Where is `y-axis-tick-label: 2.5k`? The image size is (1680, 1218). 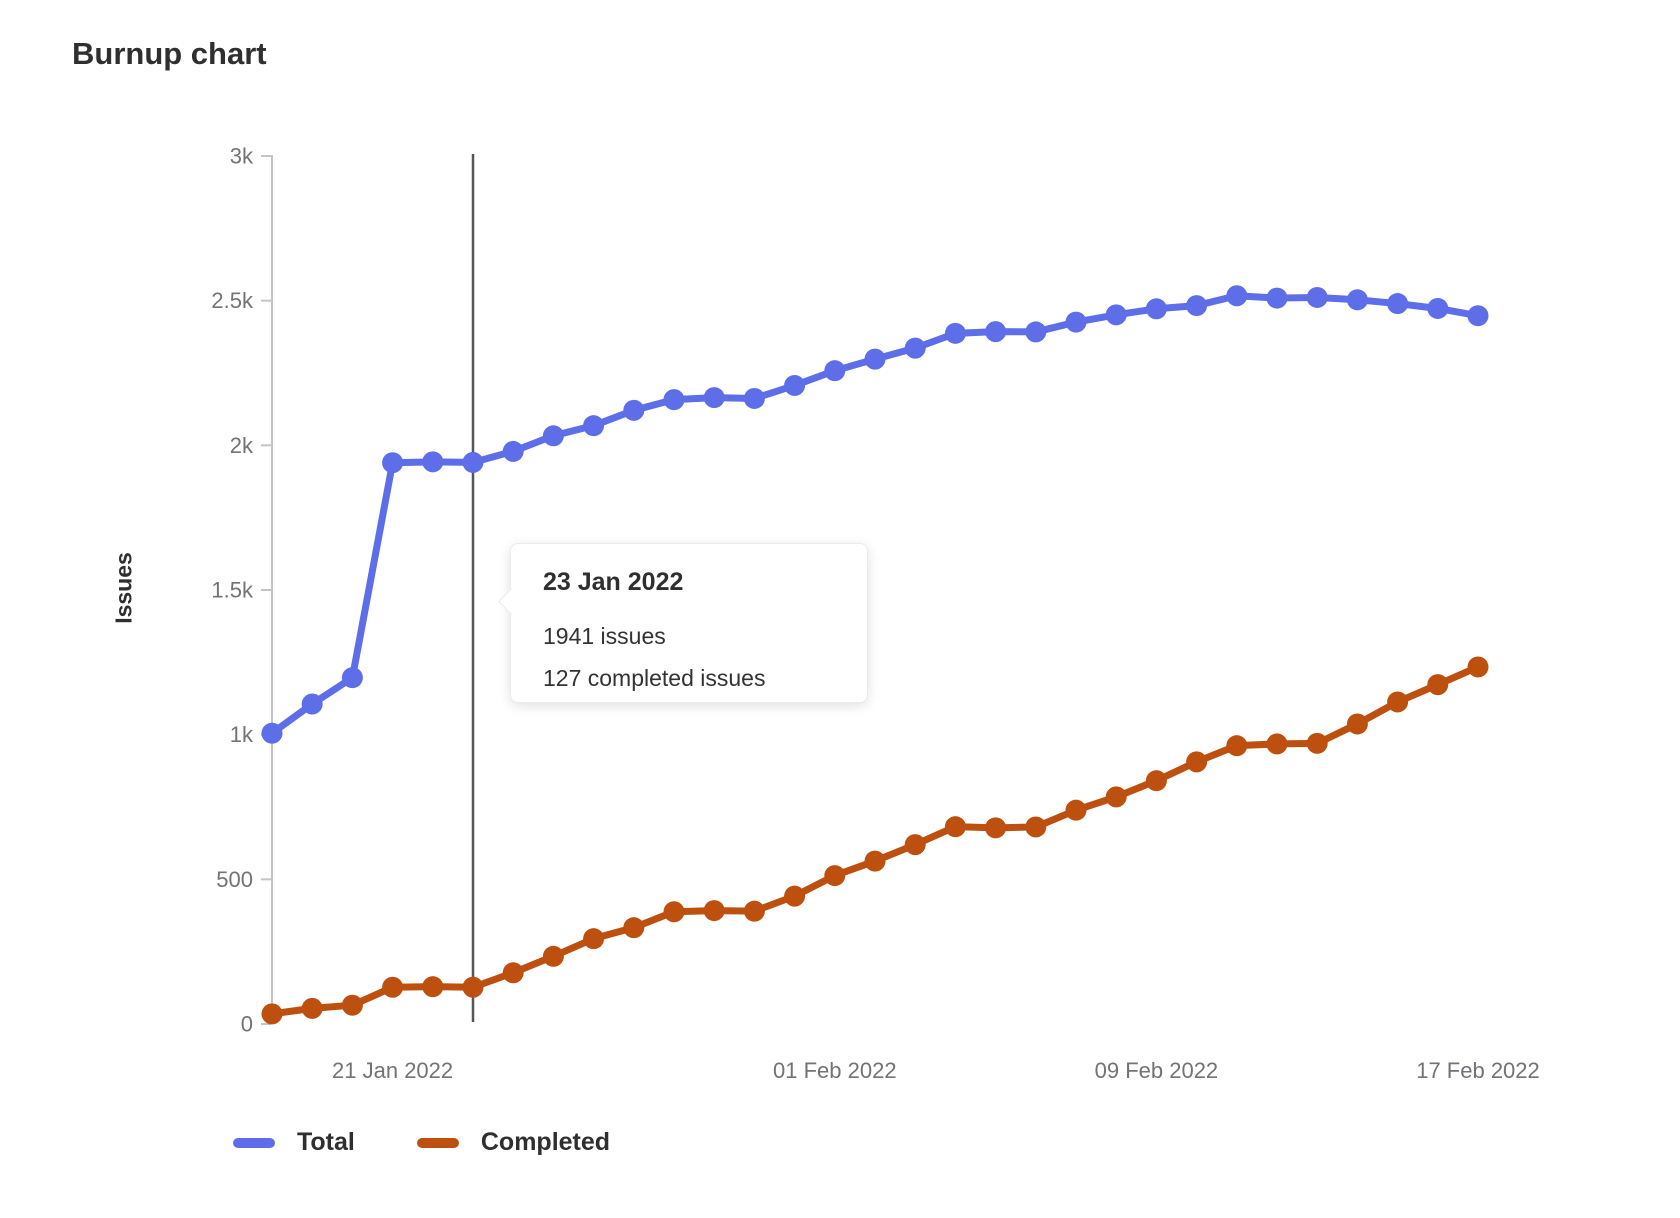 y-axis-tick-label: 2.5k is located at coordinates (232, 300).